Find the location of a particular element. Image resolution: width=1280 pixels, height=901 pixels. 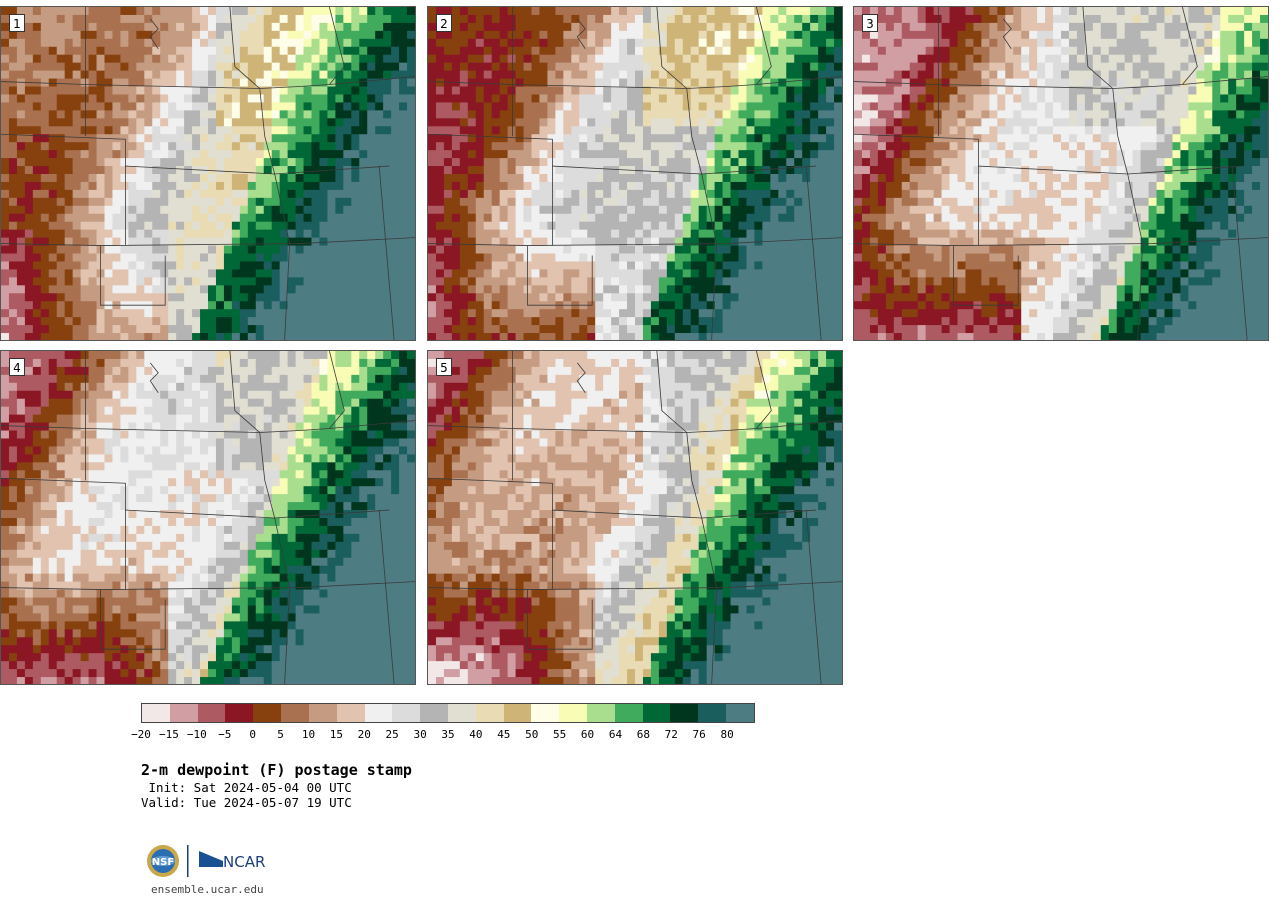

panel-member-label: 1 is located at coordinates (17, 23).